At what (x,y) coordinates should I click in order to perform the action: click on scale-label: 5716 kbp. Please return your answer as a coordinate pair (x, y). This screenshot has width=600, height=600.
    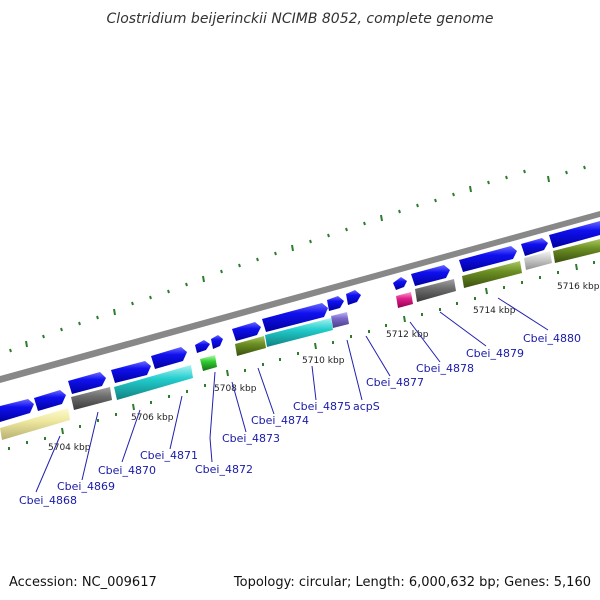
    Looking at the image, I should click on (578, 287).